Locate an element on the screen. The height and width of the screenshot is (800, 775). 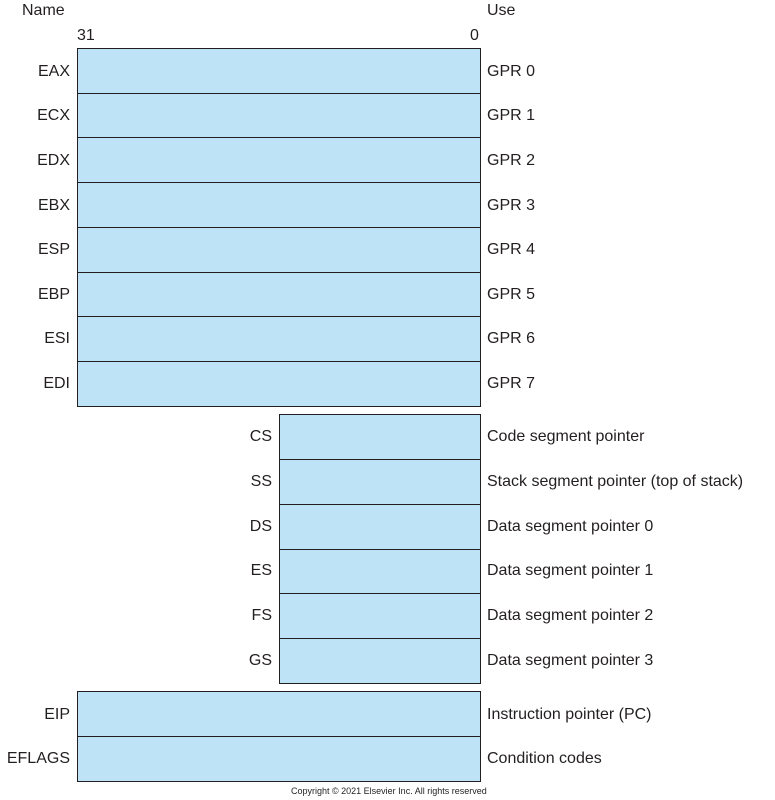
register-box-ds is located at coordinates (380, 527).